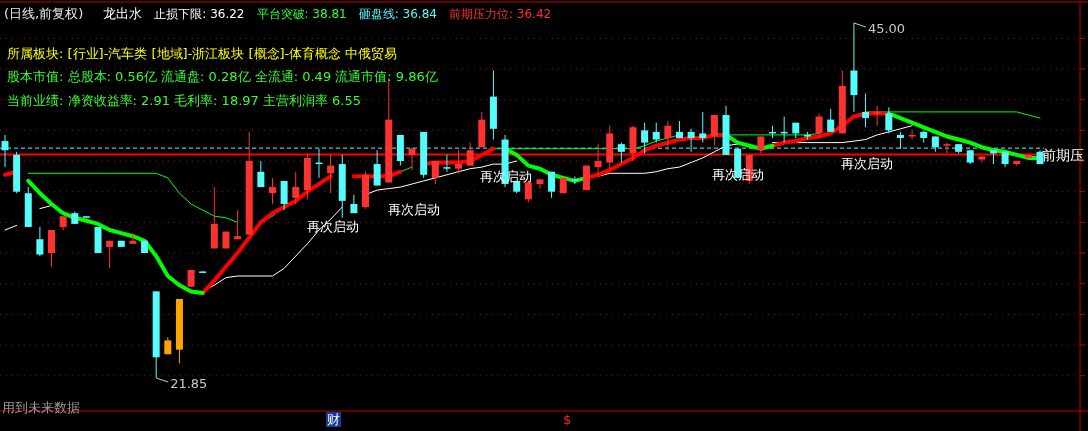 Image resolution: width=1088 pixels, height=431 pixels. Describe the element at coordinates (333, 419) in the screenshot. I see `text: 财` at that location.